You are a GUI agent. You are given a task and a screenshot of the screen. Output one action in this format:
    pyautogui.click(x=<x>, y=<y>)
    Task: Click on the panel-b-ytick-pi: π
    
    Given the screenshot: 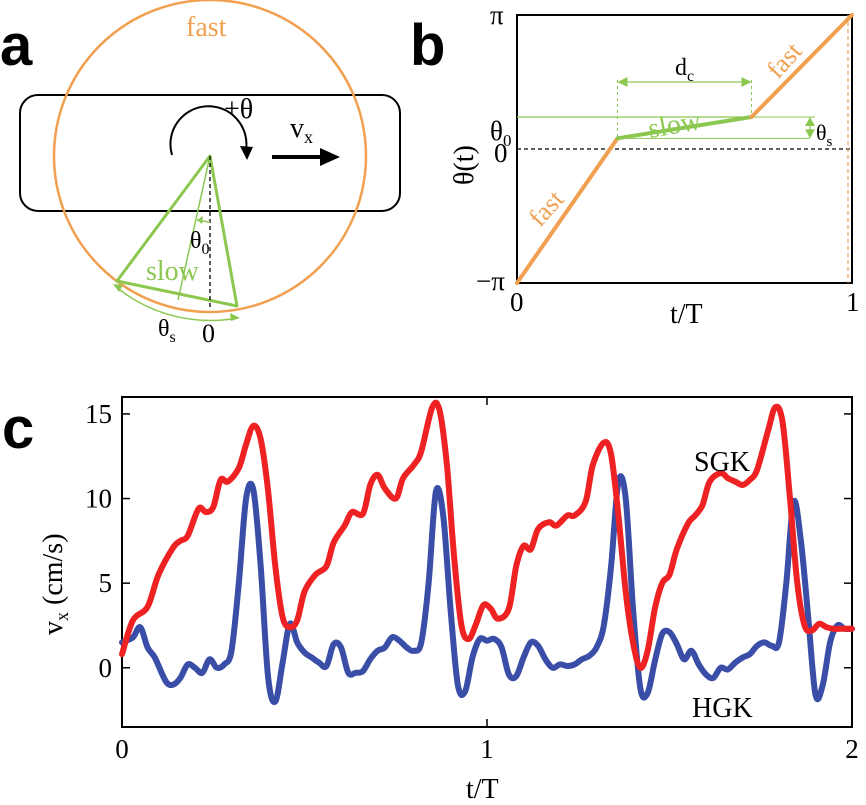 What is the action you would take?
    pyautogui.click(x=497, y=15)
    